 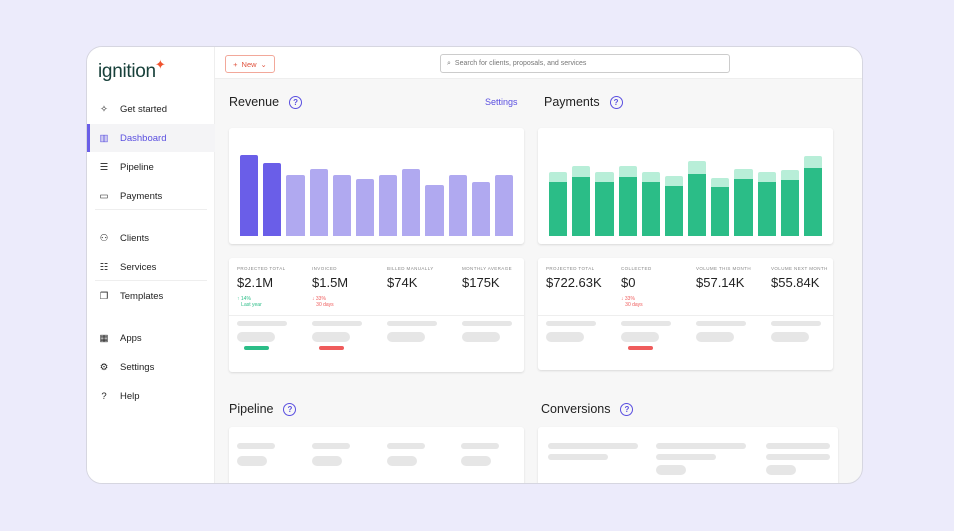 What do you see at coordinates (151, 338) in the screenshot?
I see `sidebar-item-apps: ▦ Apps` at bounding box center [151, 338].